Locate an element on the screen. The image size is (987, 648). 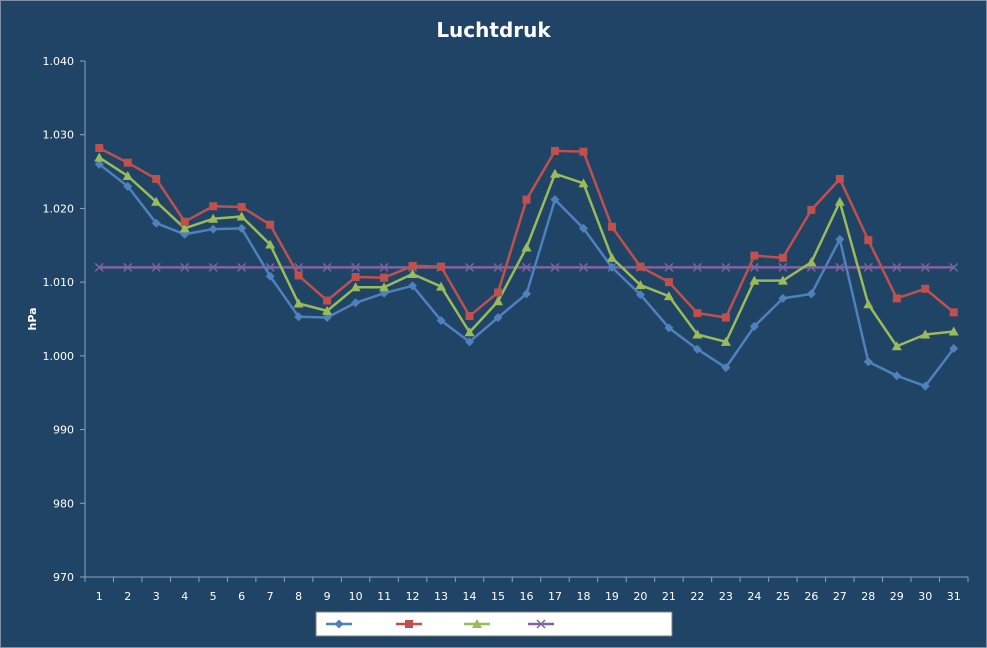
y-tick-label: 1.040 is located at coordinates (59, 61).